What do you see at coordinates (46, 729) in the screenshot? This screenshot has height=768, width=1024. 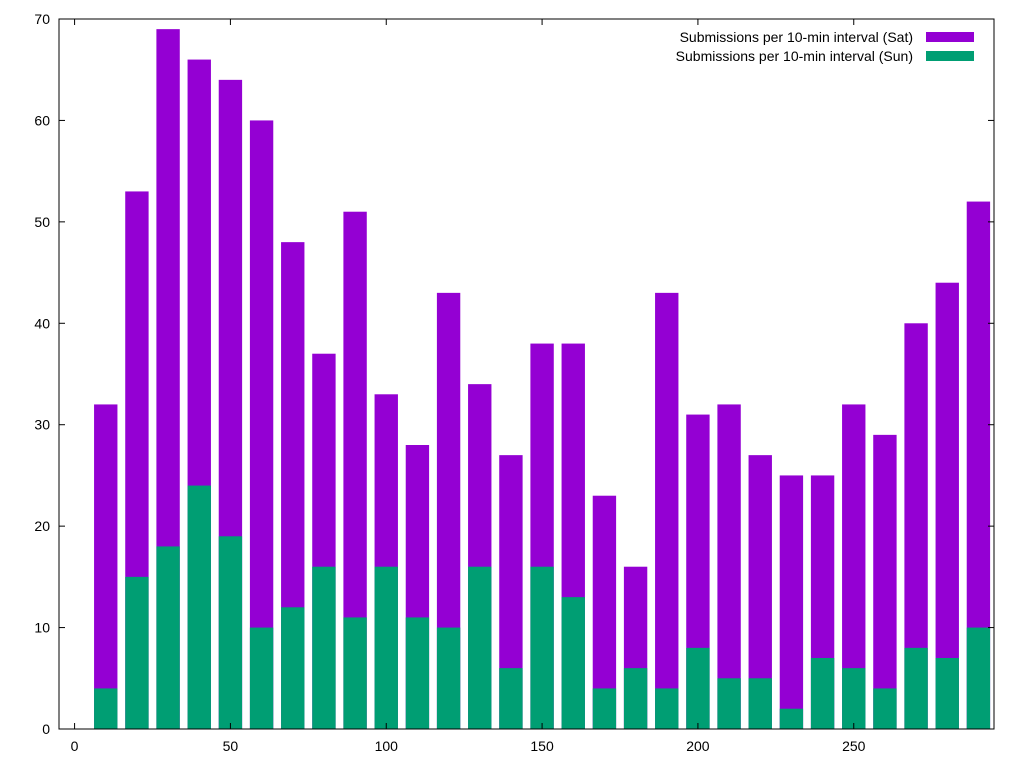 I see `y-tick-label-0: 0` at bounding box center [46, 729].